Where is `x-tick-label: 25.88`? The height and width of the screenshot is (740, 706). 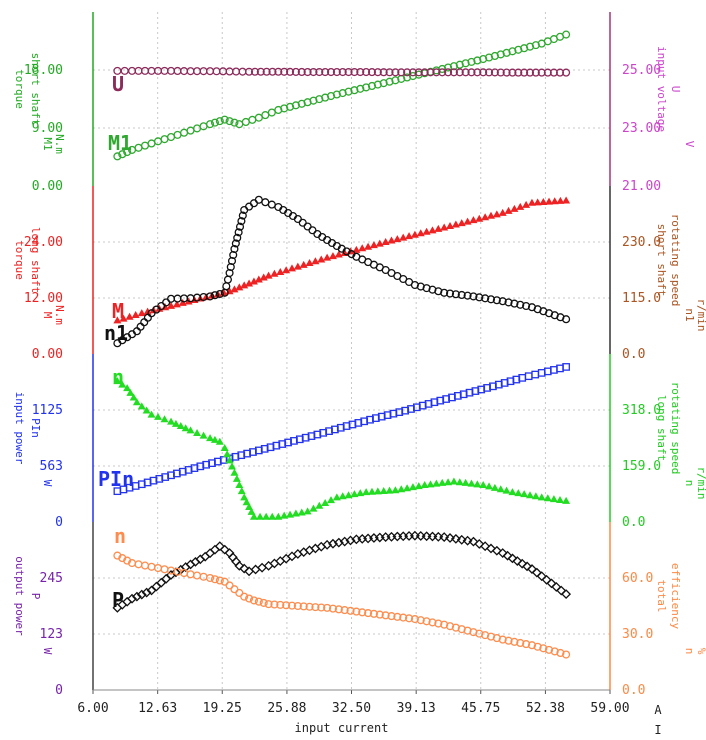
x-tick-label: 25.88 is located at coordinates (286, 708).